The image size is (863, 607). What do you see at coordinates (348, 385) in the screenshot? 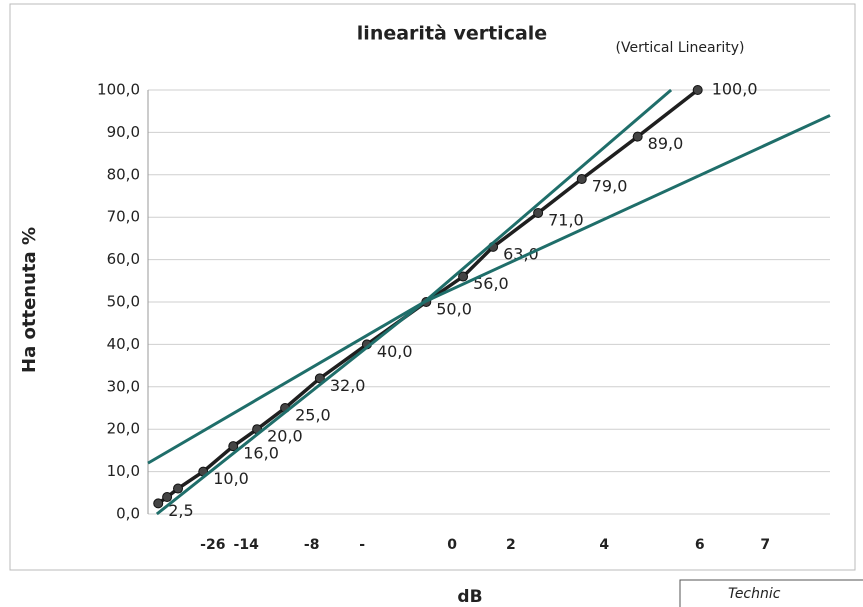
I see `data-label: 32,0` at bounding box center [348, 385].